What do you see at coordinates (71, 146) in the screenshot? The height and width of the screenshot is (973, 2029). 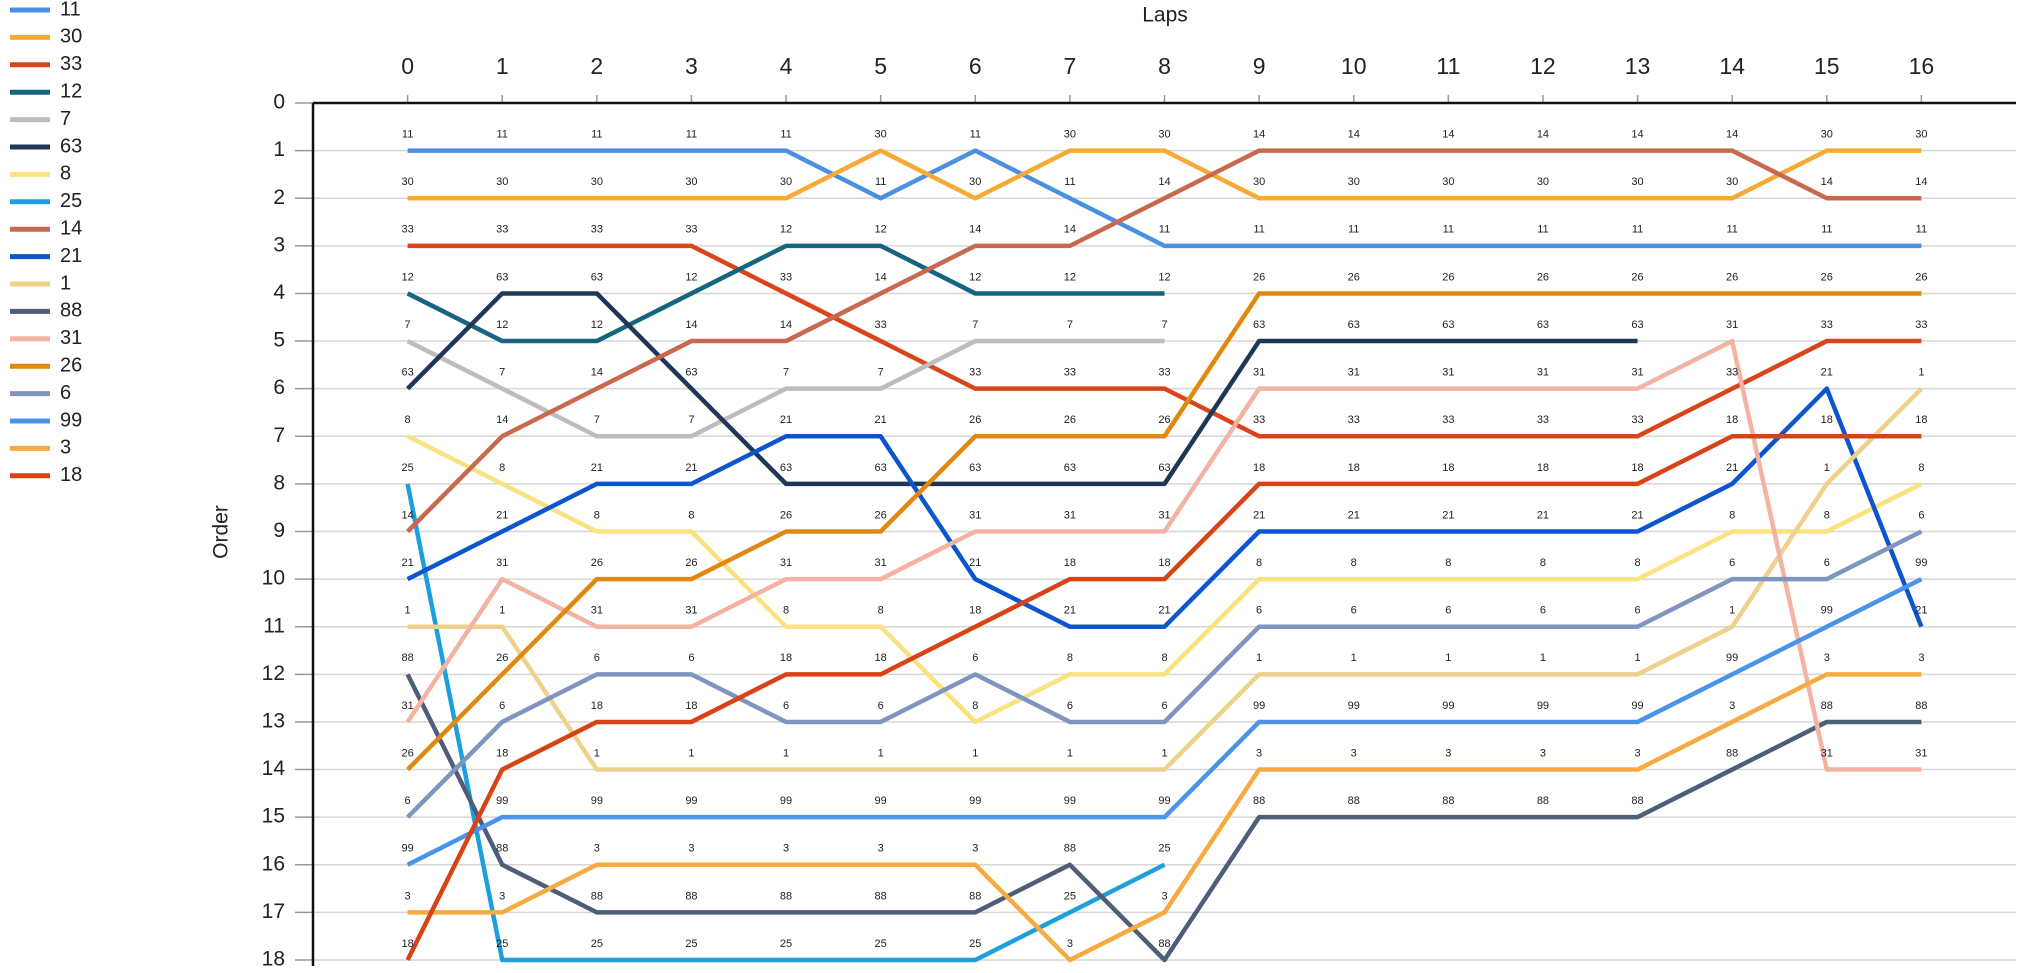 I see `legend-label: 63` at bounding box center [71, 146].